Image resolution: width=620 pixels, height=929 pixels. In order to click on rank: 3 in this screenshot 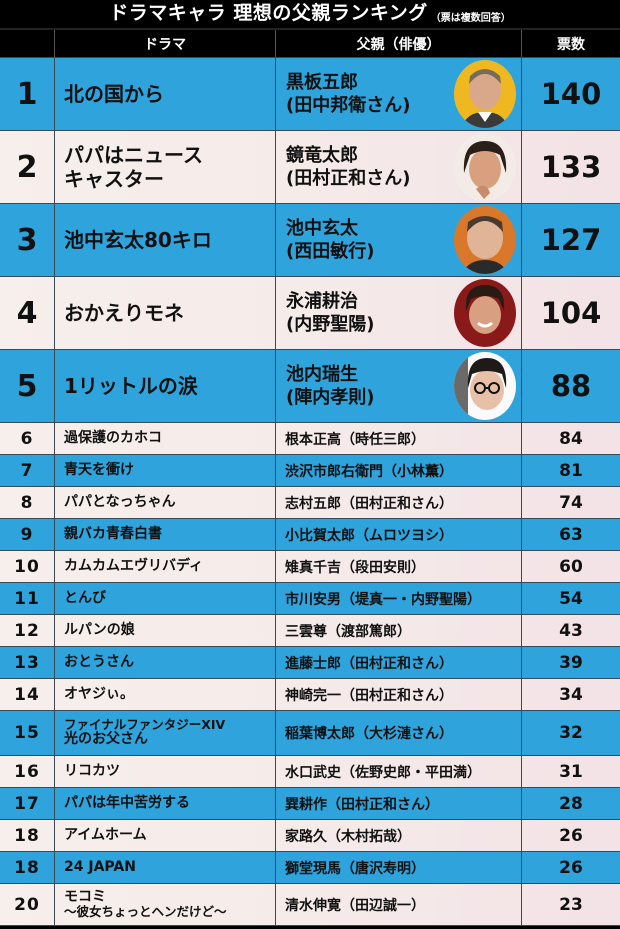, I will do `click(27, 240)`.